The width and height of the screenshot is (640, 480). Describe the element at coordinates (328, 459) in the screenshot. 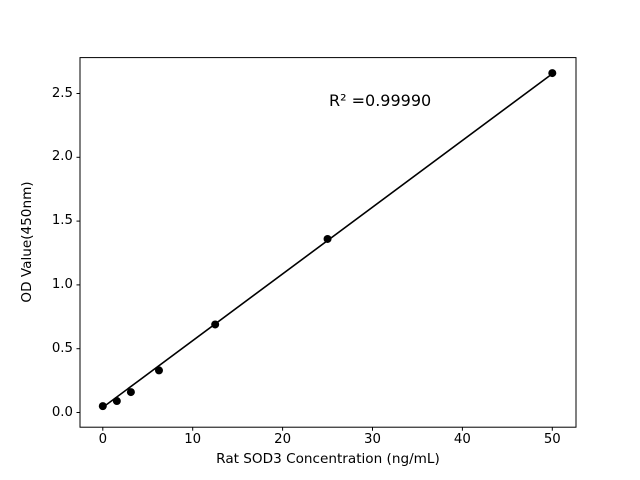

I see `x-axis-label: Rat SOD3 Concentration (ng/mL)` at that location.